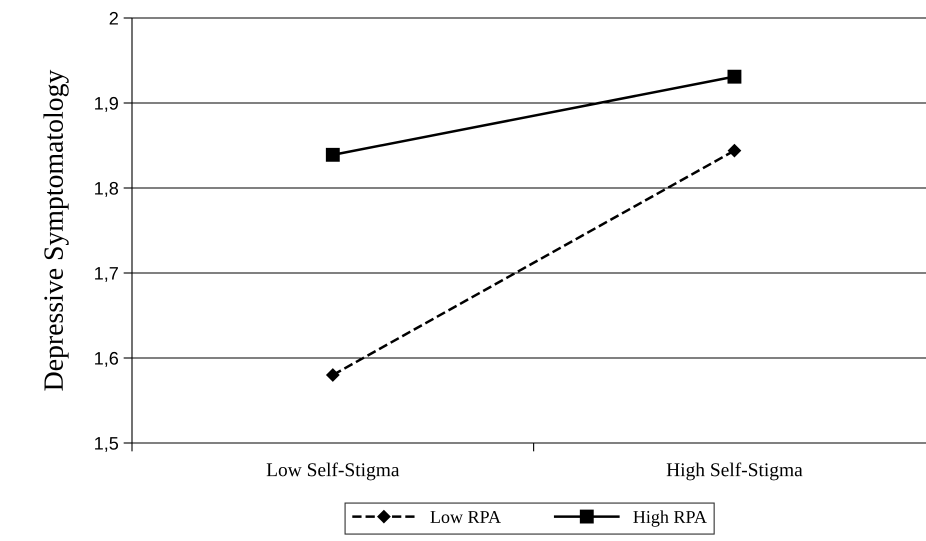  Describe the element at coordinates (114, 18) in the screenshot. I see `y-tick-label: 2` at that location.